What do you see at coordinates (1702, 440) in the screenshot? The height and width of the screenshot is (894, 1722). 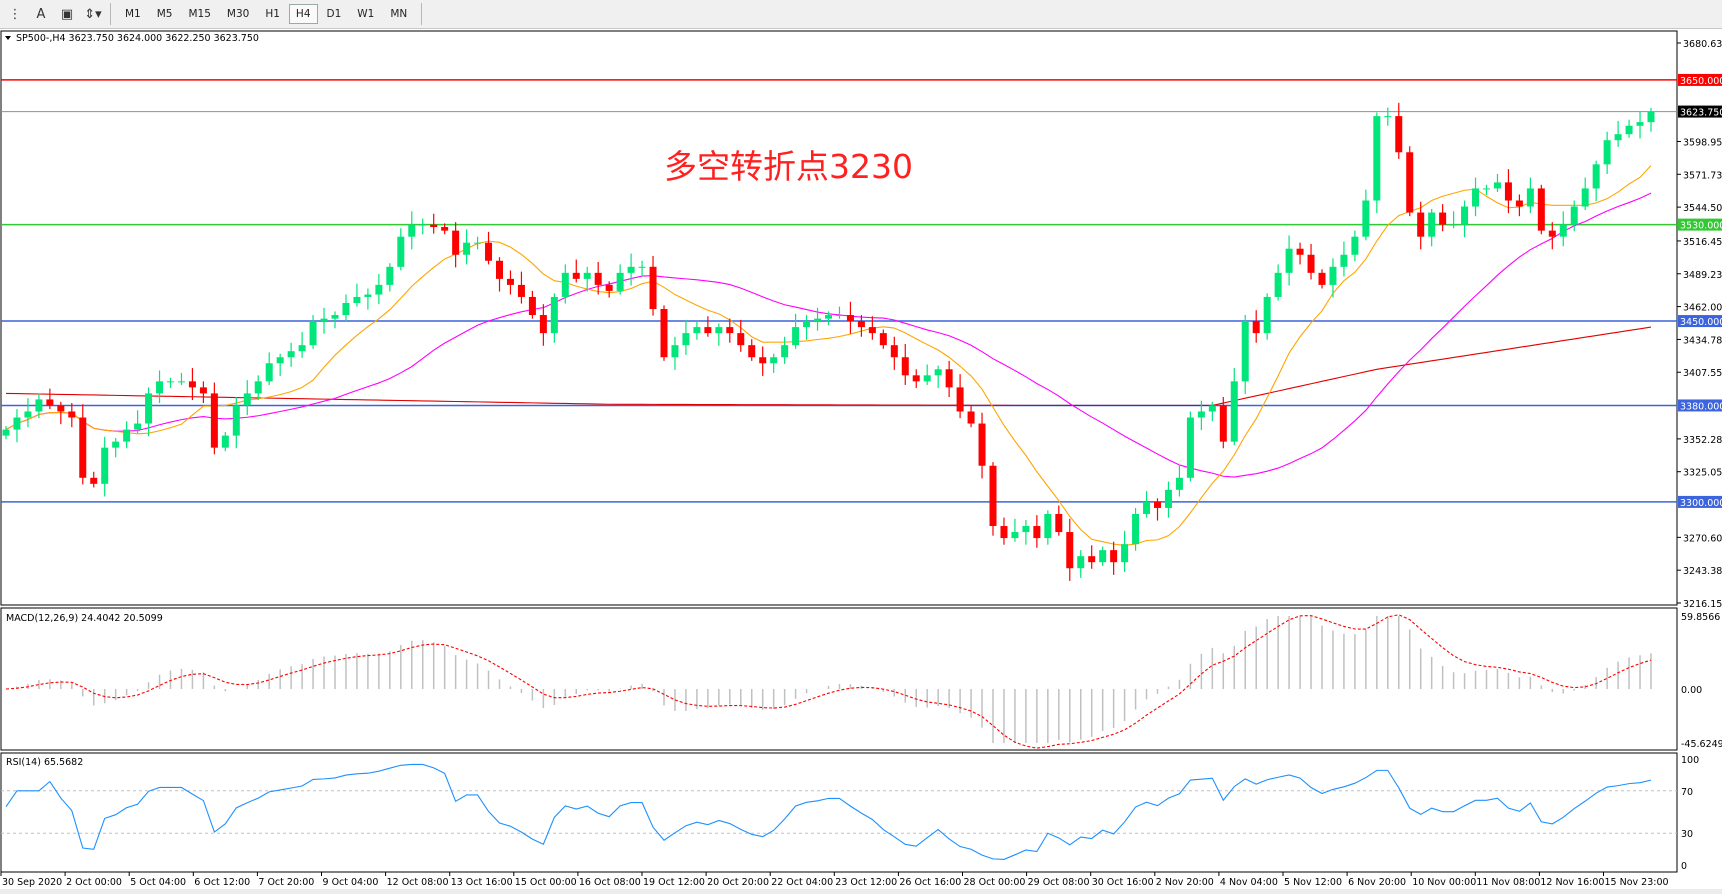 I see `price-tick-label: 3352.280` at bounding box center [1702, 440].